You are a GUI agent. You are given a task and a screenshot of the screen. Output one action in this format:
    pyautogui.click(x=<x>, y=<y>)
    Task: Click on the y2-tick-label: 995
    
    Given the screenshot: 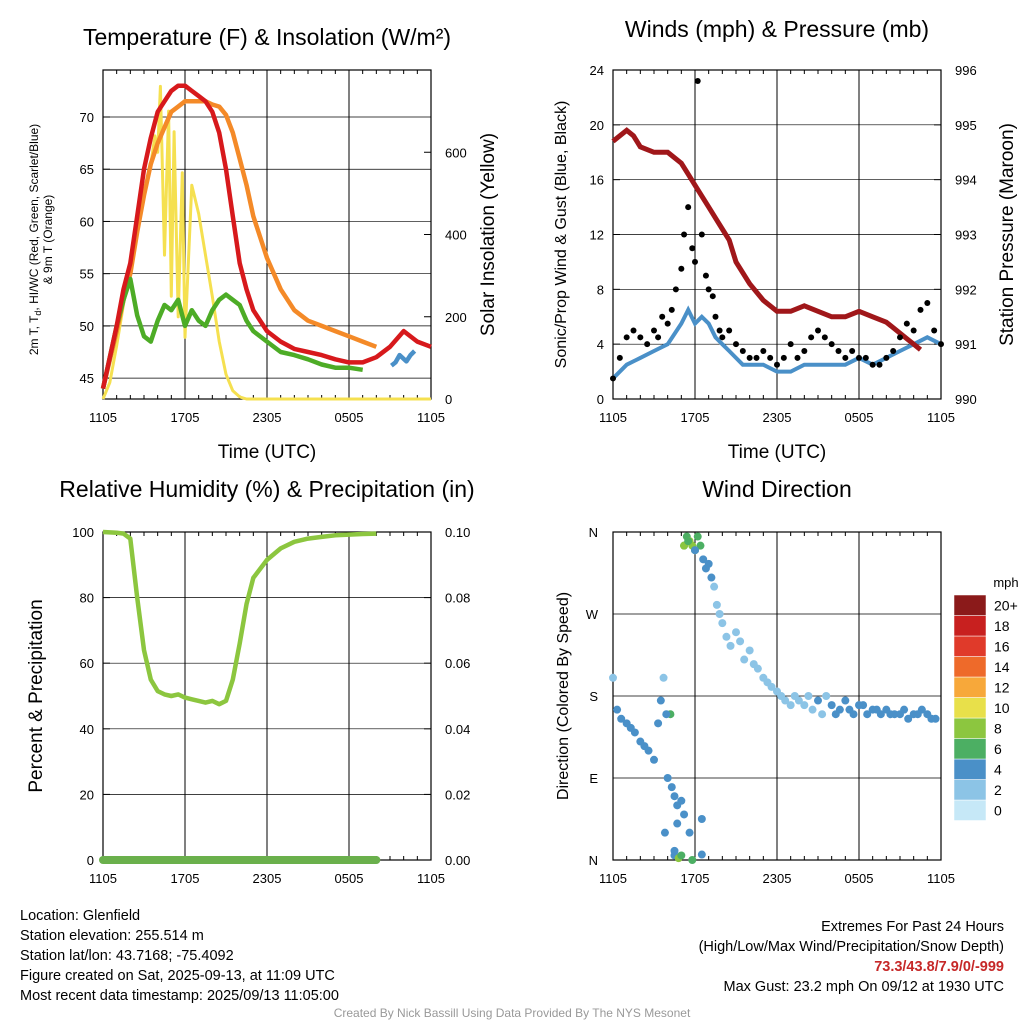 What is the action you would take?
    pyautogui.click(x=966, y=125)
    